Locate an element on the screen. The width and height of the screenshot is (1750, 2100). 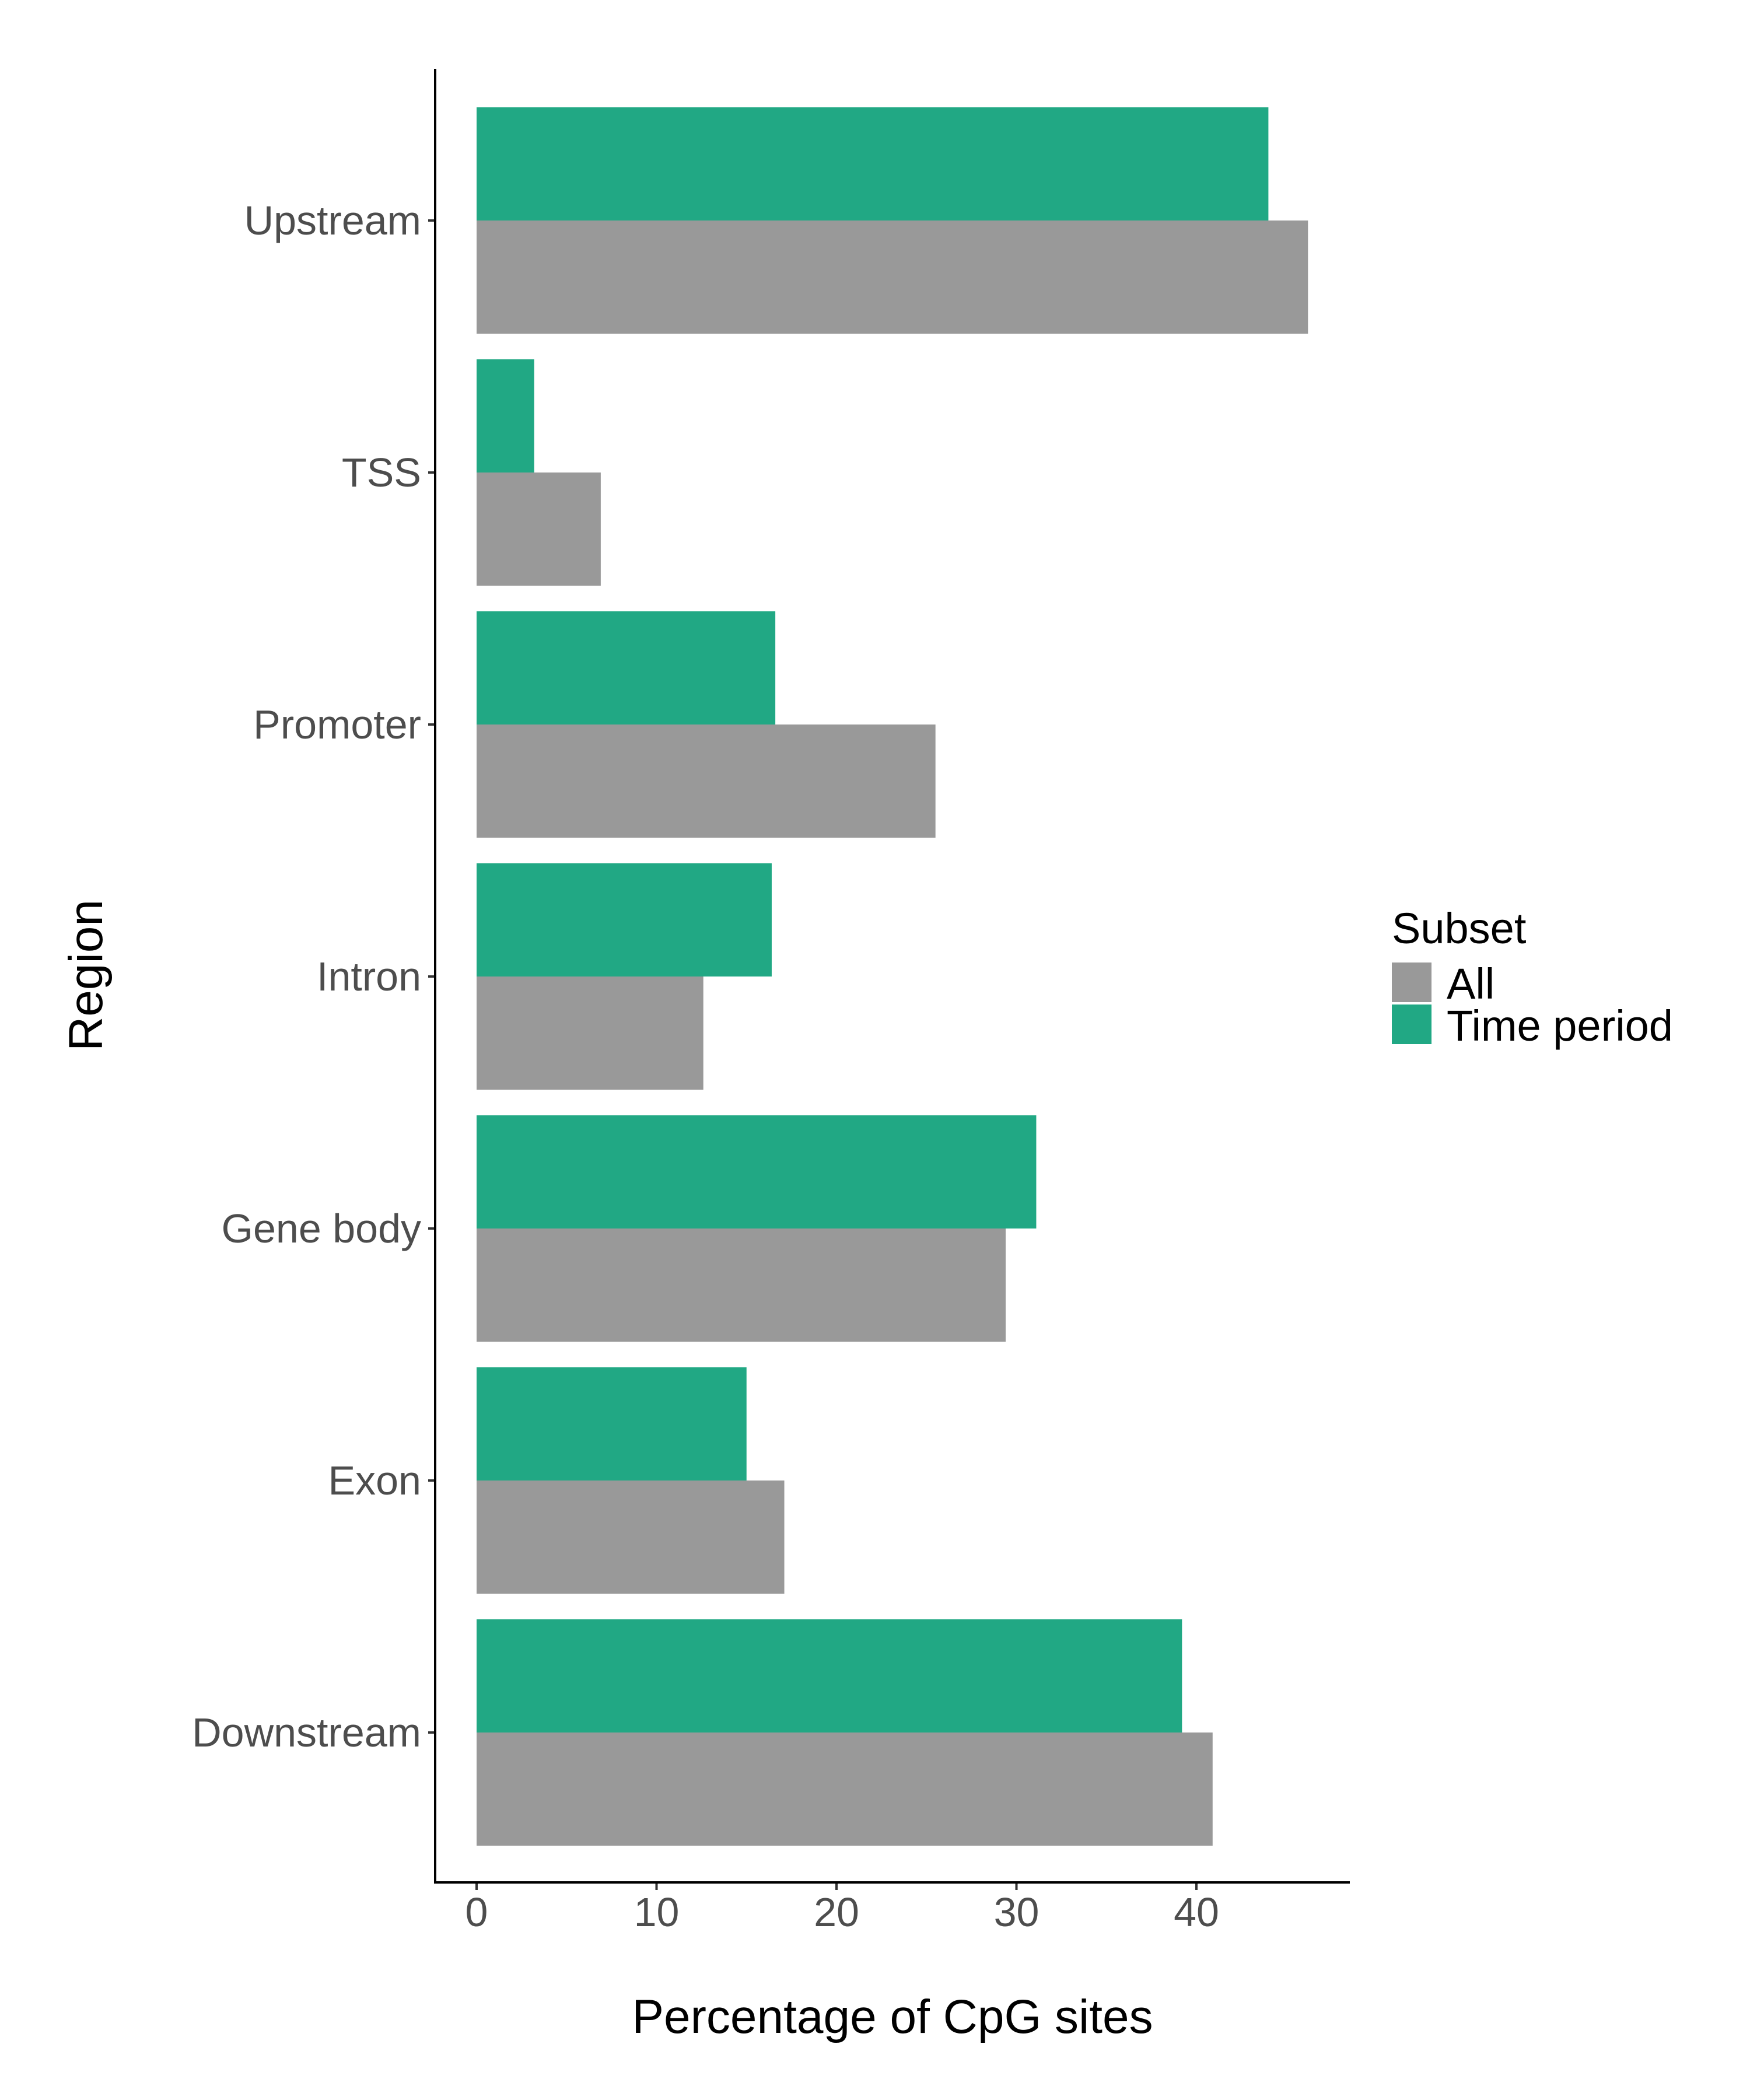
y-tick-label: Exon is located at coordinates (374, 1480).